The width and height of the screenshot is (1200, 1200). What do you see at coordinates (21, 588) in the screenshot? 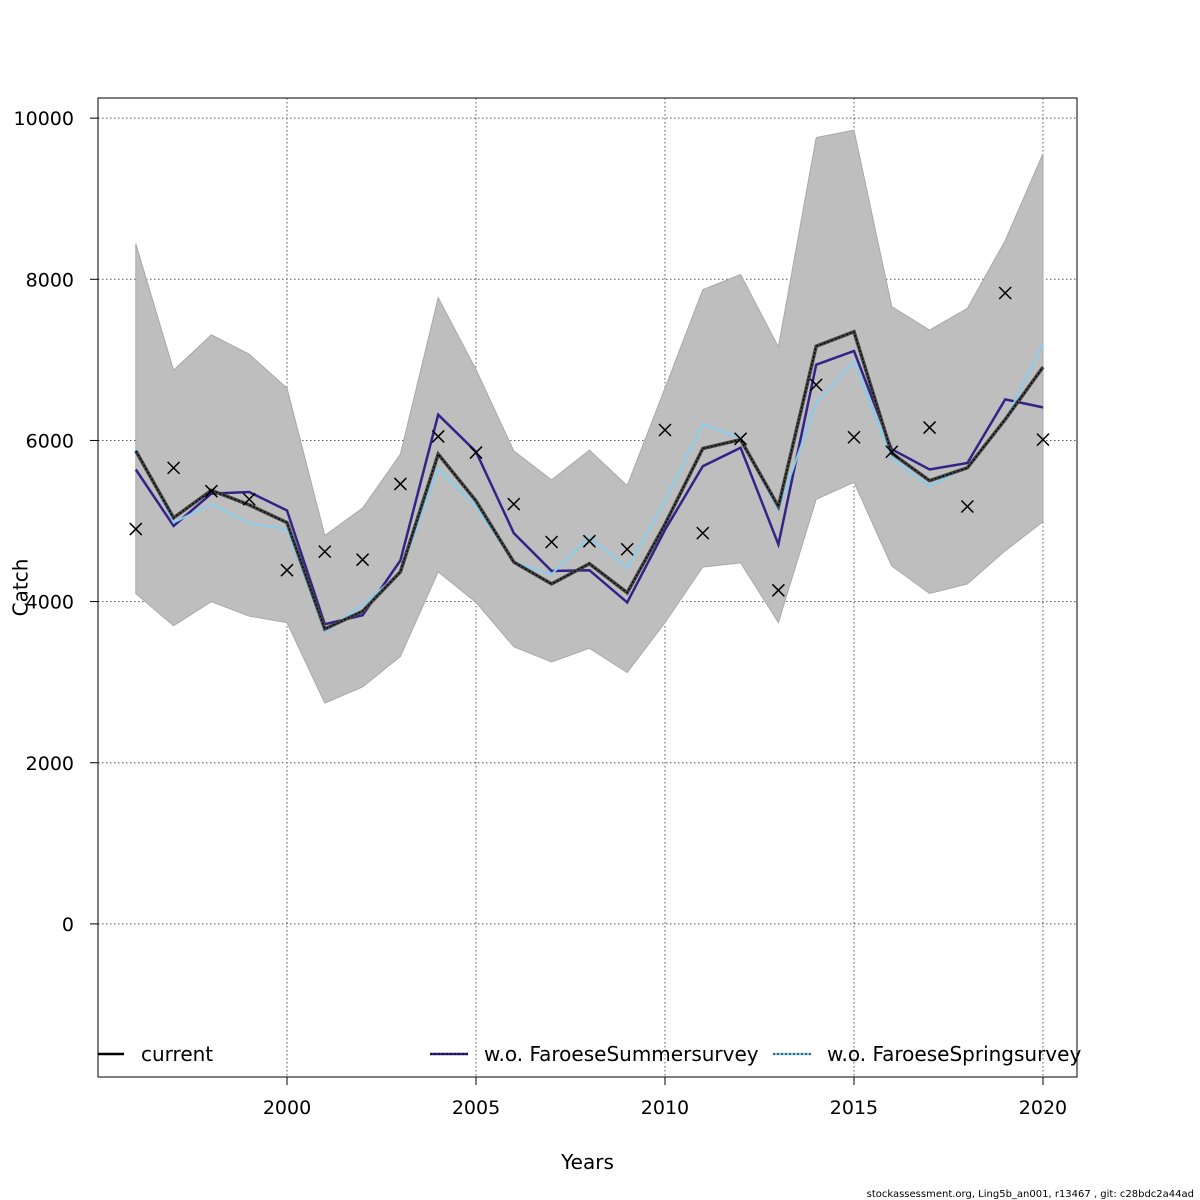
I see `y-axis-title: Catch` at bounding box center [21, 588].